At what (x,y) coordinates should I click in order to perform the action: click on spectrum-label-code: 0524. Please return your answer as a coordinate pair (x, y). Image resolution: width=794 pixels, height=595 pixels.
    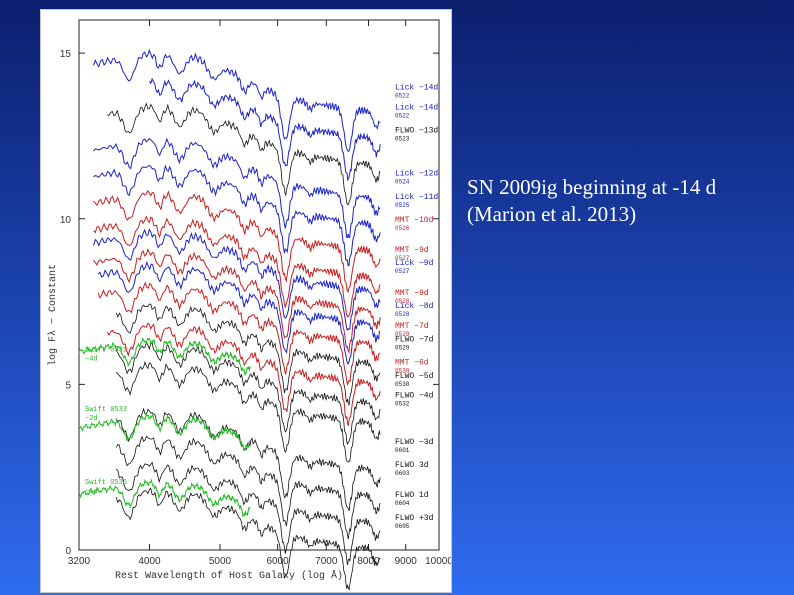
    Looking at the image, I should click on (402, 182).